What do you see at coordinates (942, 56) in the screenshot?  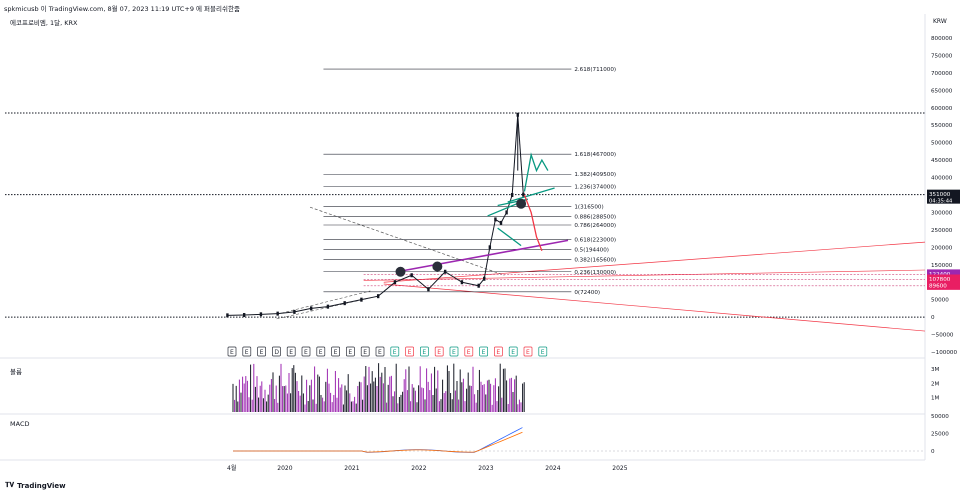 I see `price-tick-label: 750000` at bounding box center [942, 56].